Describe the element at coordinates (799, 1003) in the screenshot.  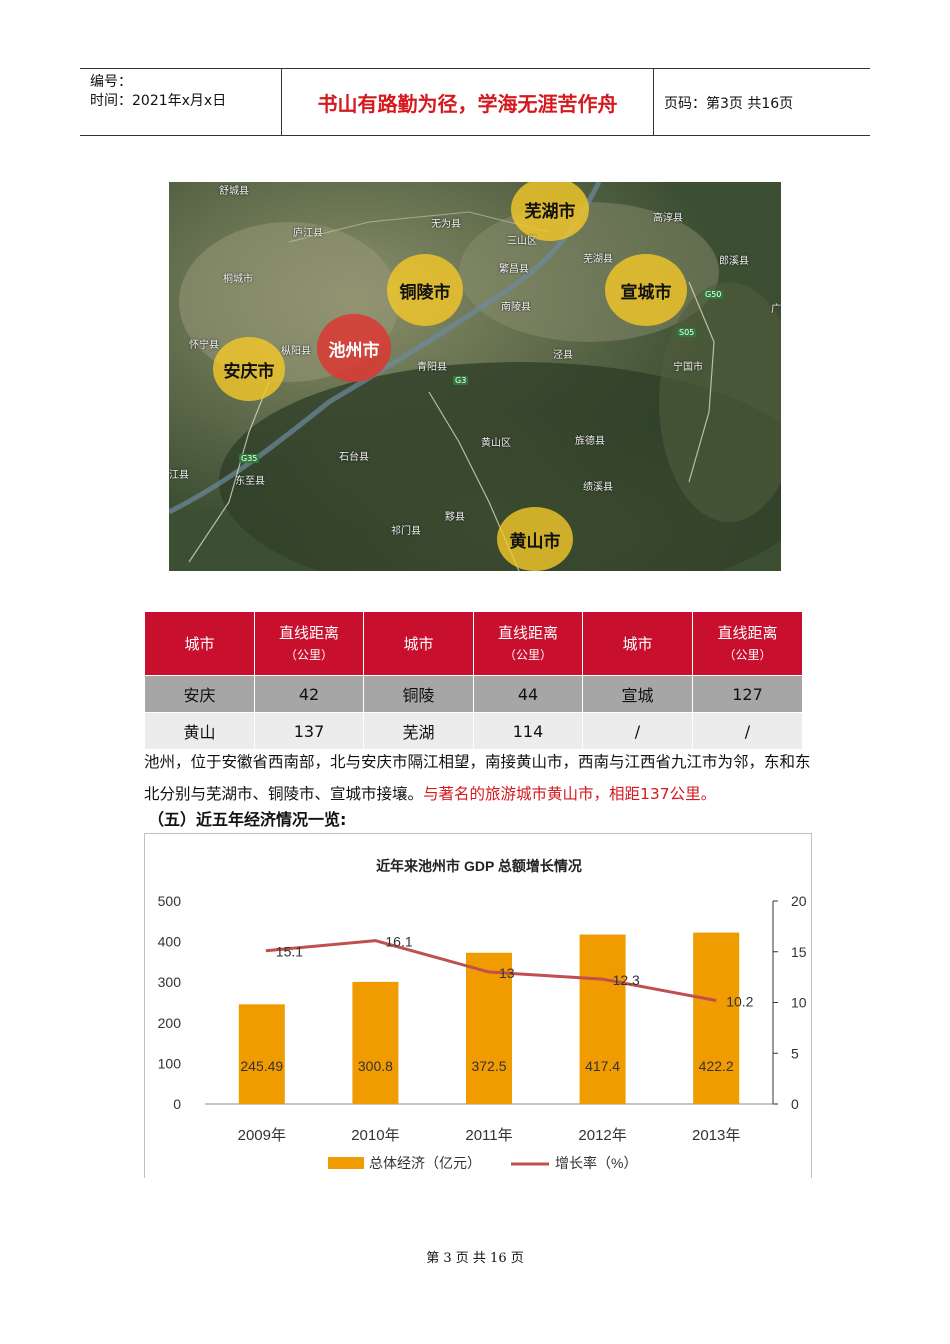
I see `y-right-tick-label: 10` at that location.